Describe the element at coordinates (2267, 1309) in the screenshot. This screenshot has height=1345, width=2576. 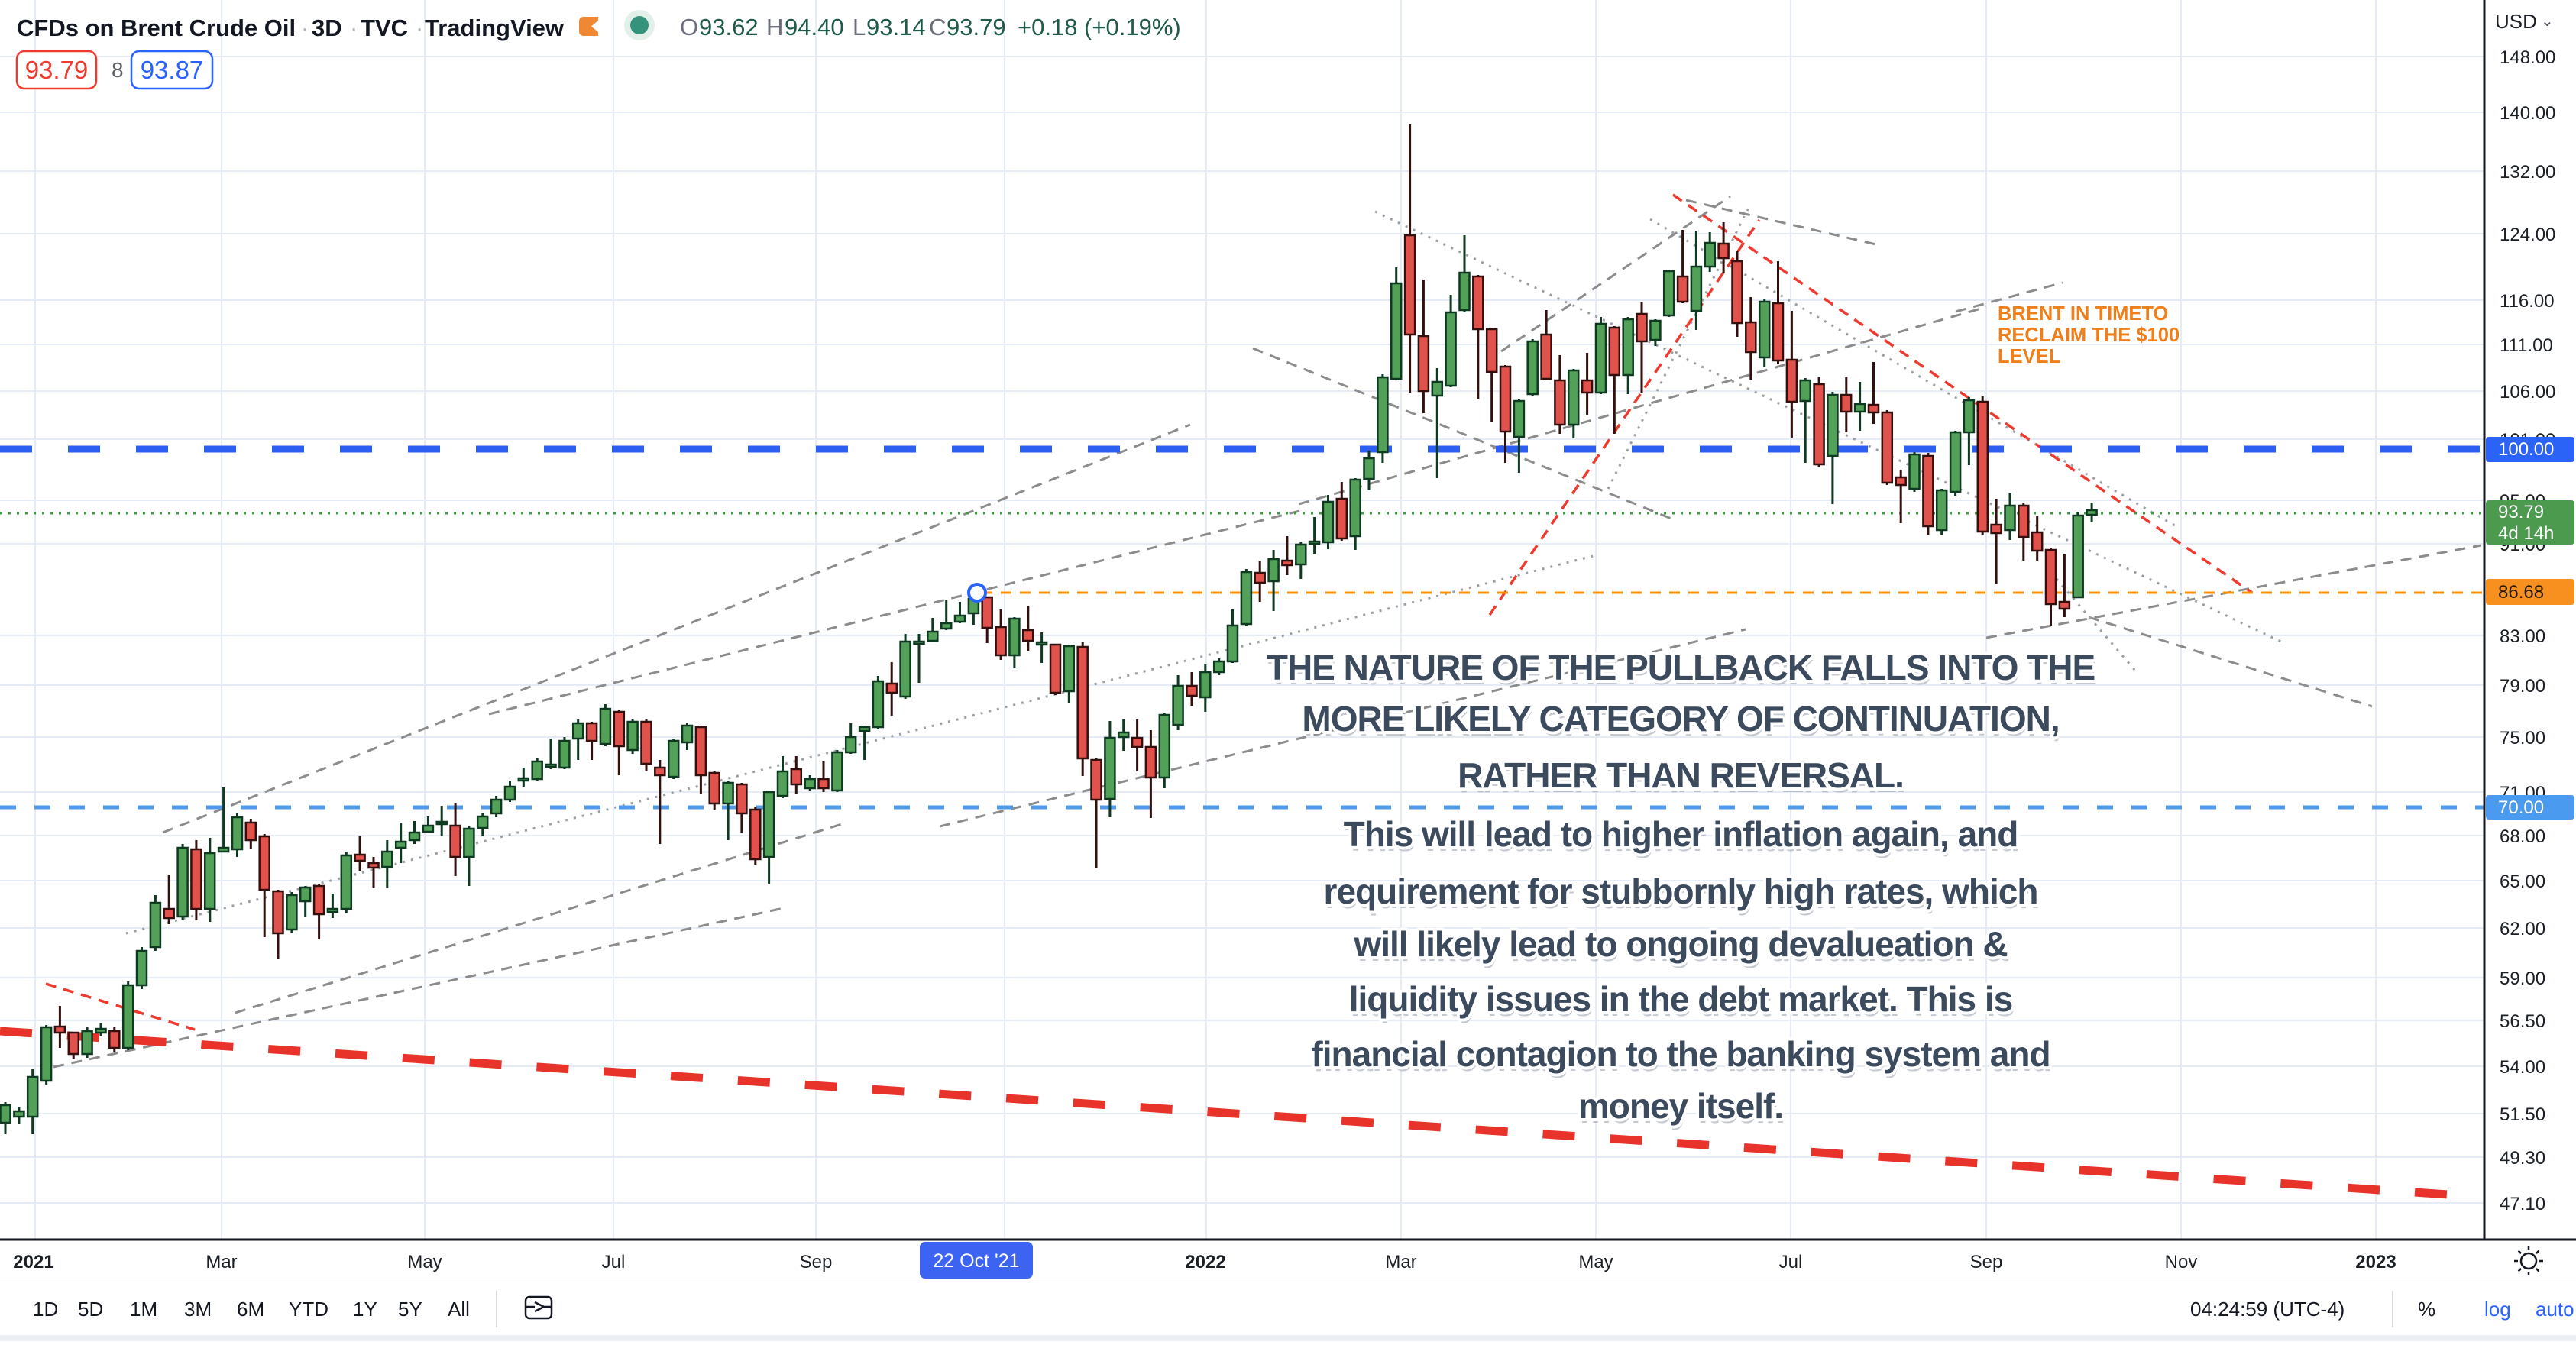
I see `svg-text: 04:24:59 (UTC-4)` at that location.